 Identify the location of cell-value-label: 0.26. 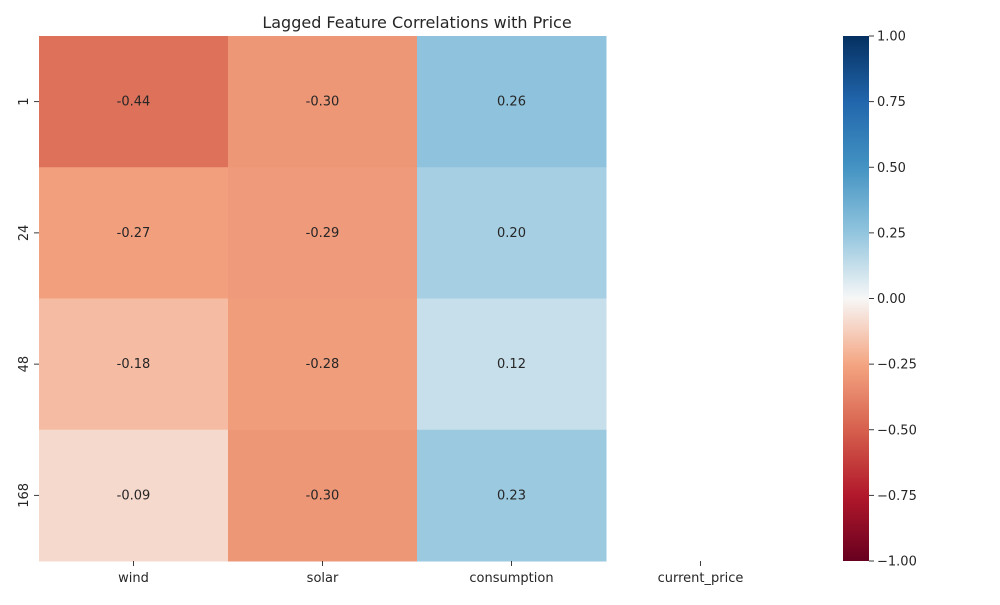
(511, 102).